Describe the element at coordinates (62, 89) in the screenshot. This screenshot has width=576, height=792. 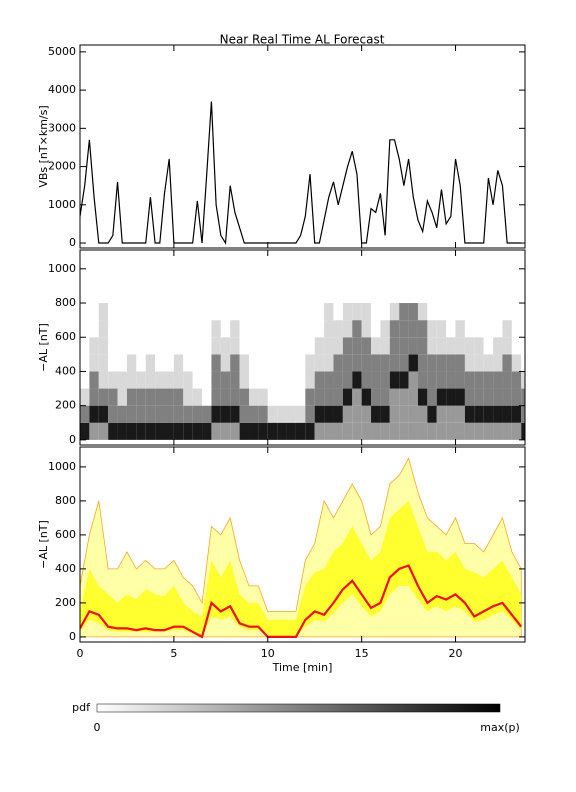
I see `y-tick-label: 4000` at that location.